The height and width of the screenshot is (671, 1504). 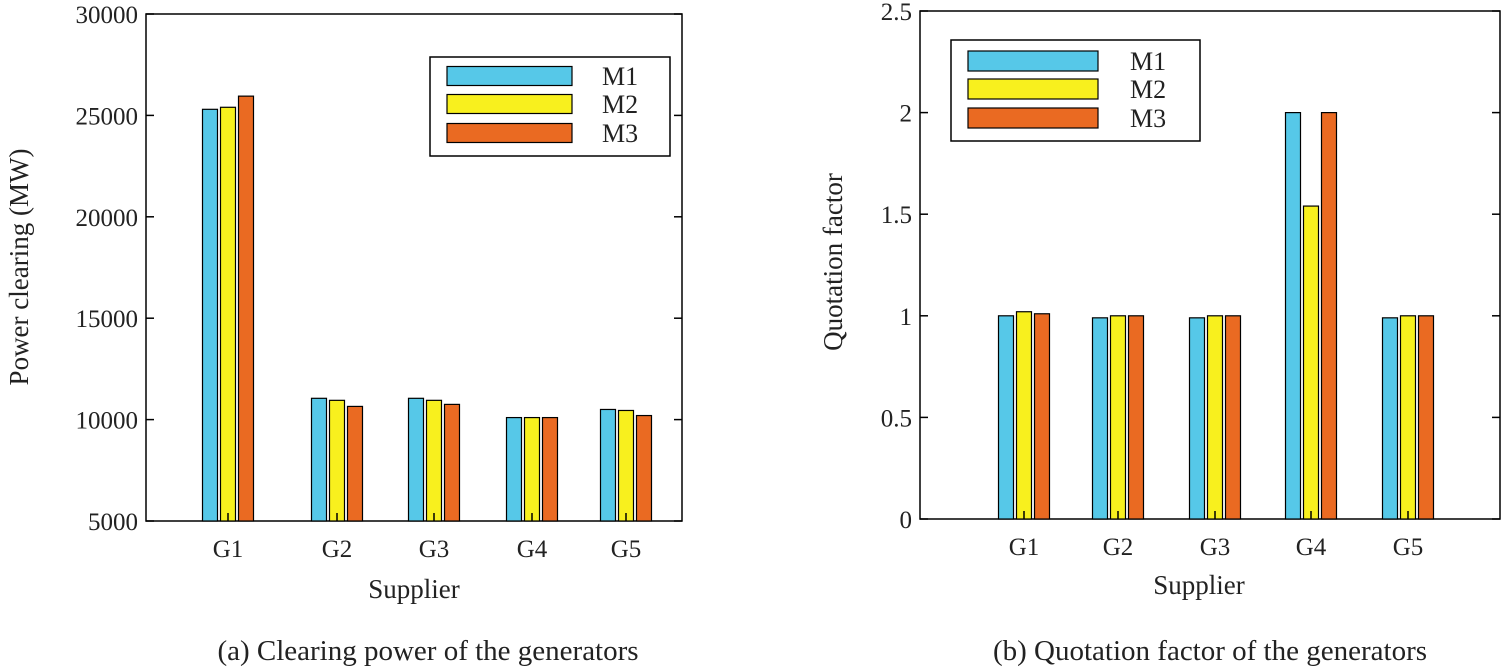 I want to click on y-axis-label-b: Quotation factor, so click(x=833, y=262).